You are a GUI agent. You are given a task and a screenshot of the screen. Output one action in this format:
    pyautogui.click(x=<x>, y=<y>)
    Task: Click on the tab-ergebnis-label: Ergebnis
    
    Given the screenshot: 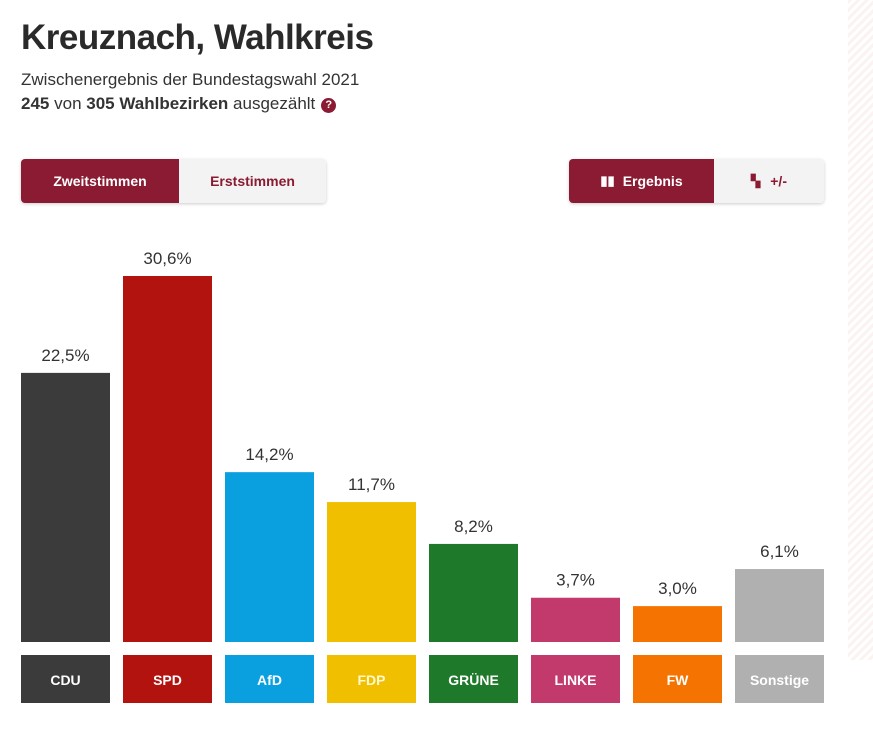 What is the action you would take?
    pyautogui.click(x=652, y=181)
    